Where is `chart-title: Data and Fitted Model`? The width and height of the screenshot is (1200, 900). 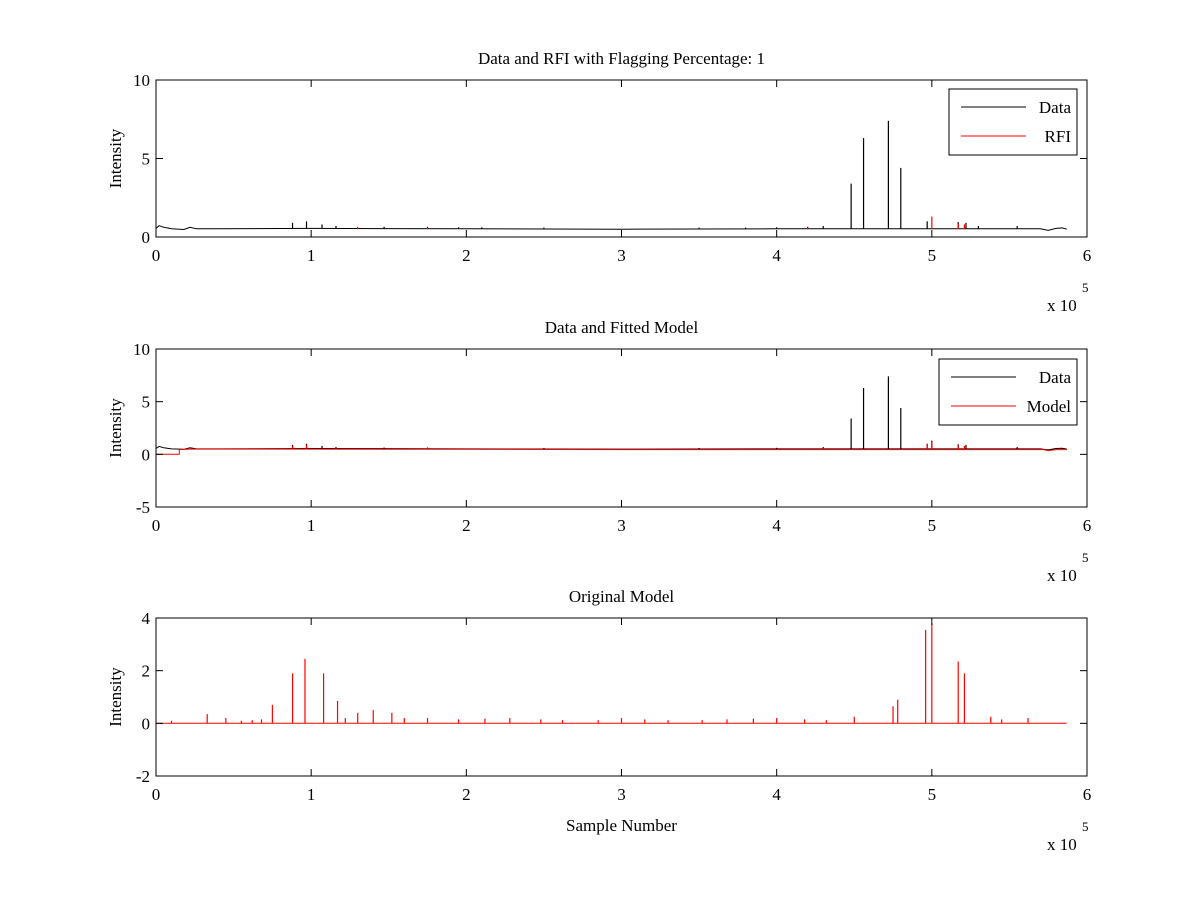 chart-title: Data and Fitted Model is located at coordinates (622, 327).